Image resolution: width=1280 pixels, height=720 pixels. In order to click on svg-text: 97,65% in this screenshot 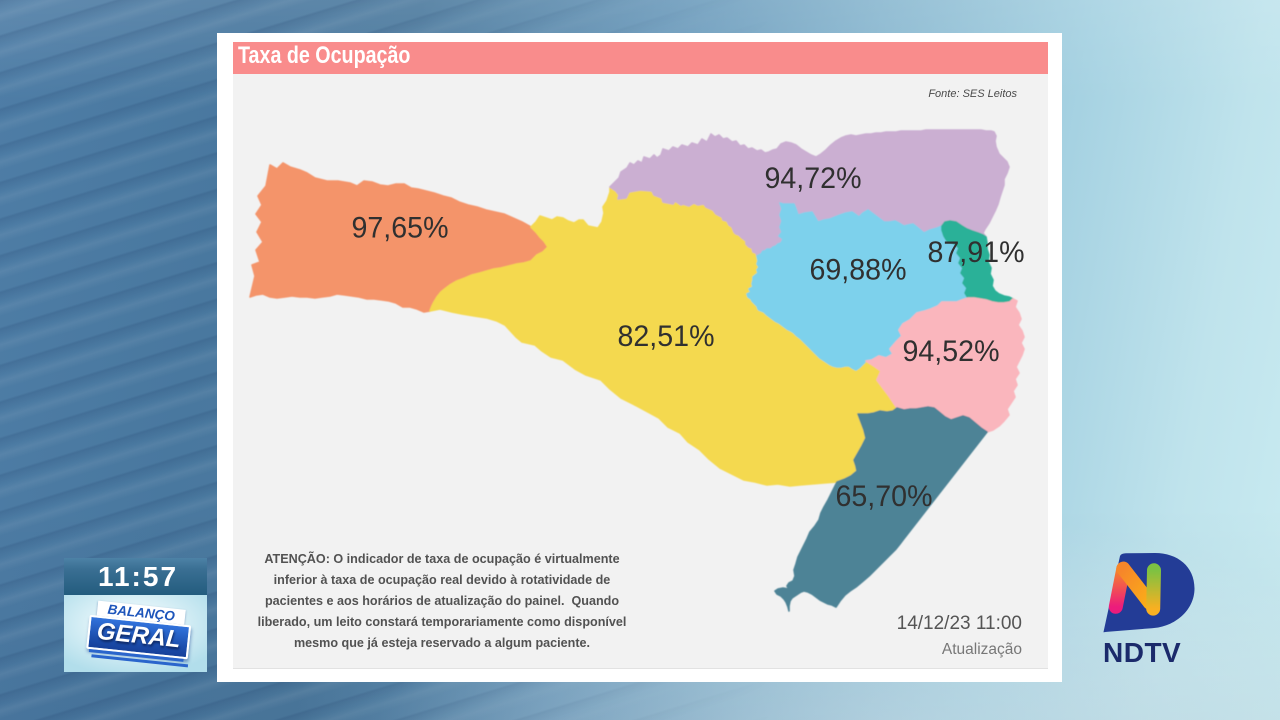, I will do `click(400, 228)`.